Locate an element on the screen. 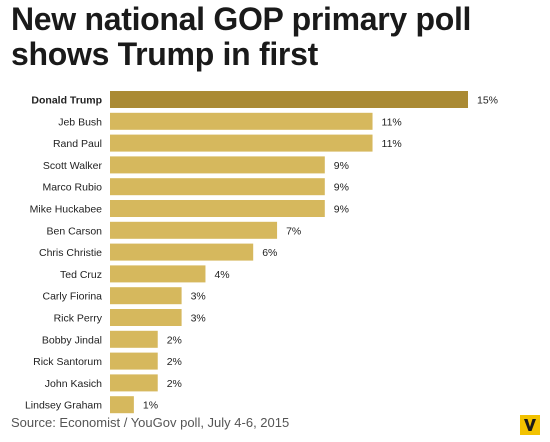 The width and height of the screenshot is (550, 442). title-line-1: New national GOP primary poll is located at coordinates (241, 19).